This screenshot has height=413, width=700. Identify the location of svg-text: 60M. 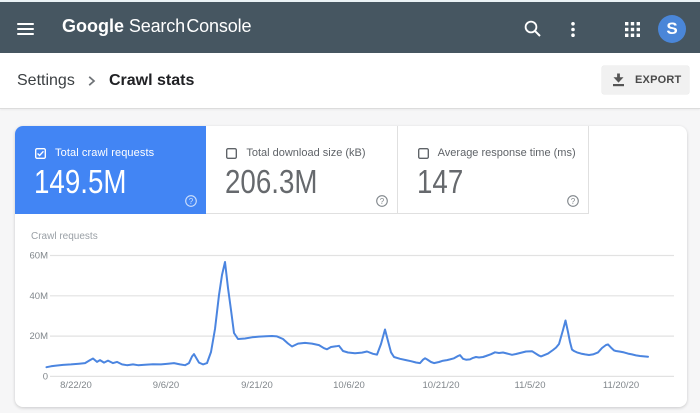
(39, 256).